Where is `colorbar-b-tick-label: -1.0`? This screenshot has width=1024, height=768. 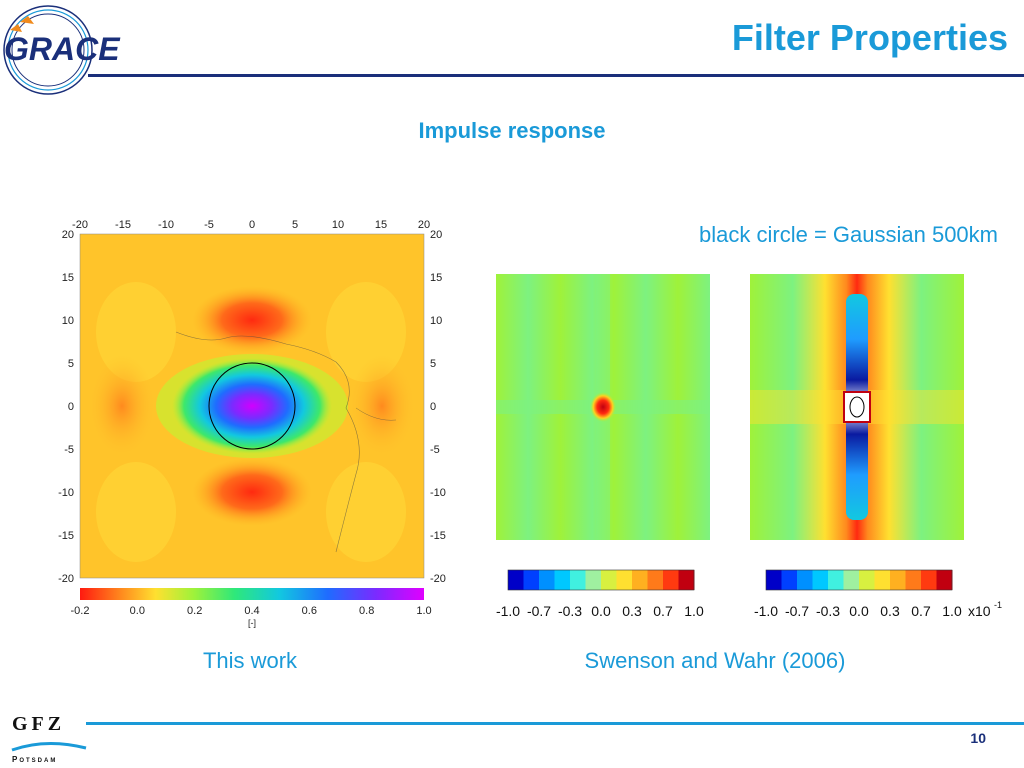 colorbar-b-tick-label: -1.0 is located at coordinates (766, 611).